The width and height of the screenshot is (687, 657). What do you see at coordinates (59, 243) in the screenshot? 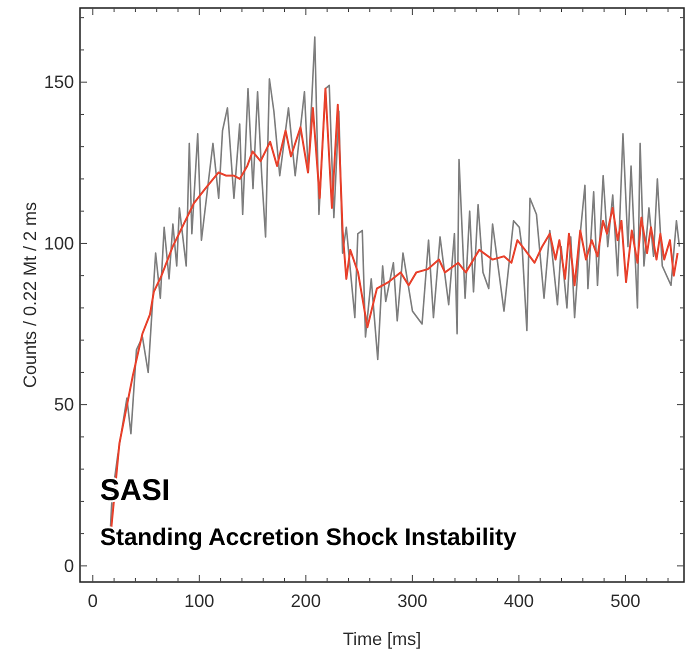
I see `y-tick-label: 100` at bounding box center [59, 243].